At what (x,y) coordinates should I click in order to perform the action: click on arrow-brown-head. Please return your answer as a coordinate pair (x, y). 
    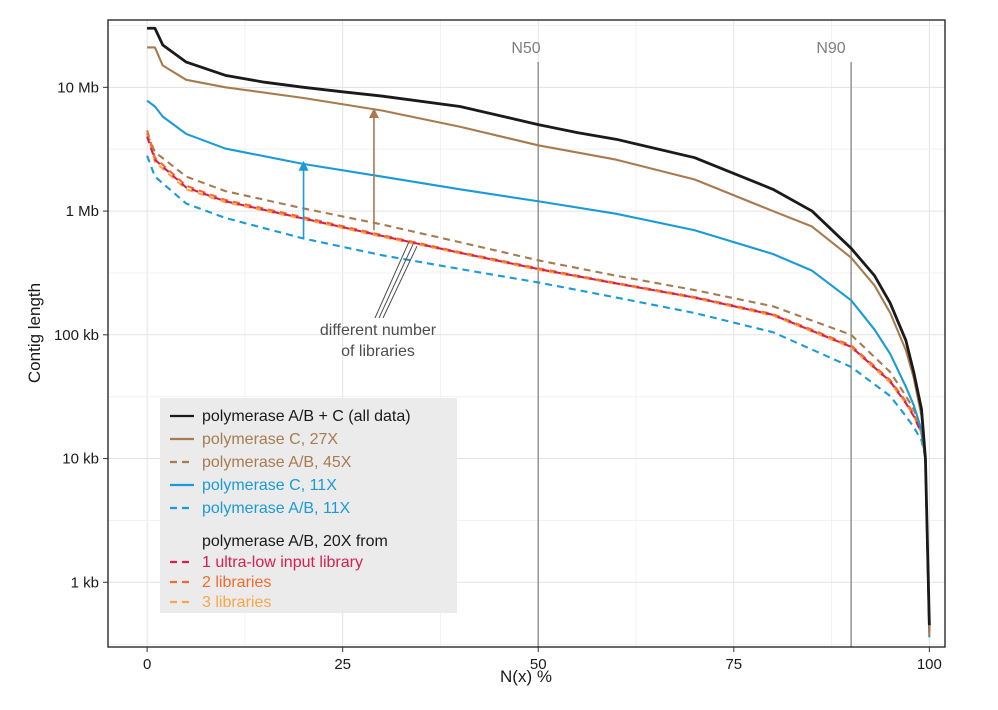
    Looking at the image, I should click on (373, 113).